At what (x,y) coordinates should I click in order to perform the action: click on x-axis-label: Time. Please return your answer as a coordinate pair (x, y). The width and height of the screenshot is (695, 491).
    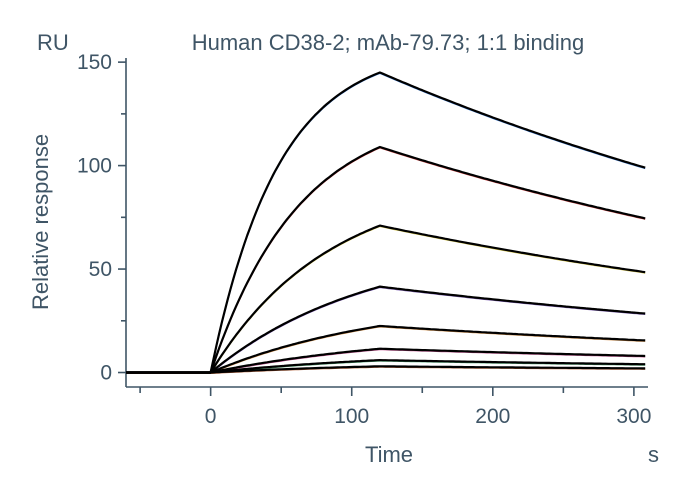
    Looking at the image, I should click on (389, 454).